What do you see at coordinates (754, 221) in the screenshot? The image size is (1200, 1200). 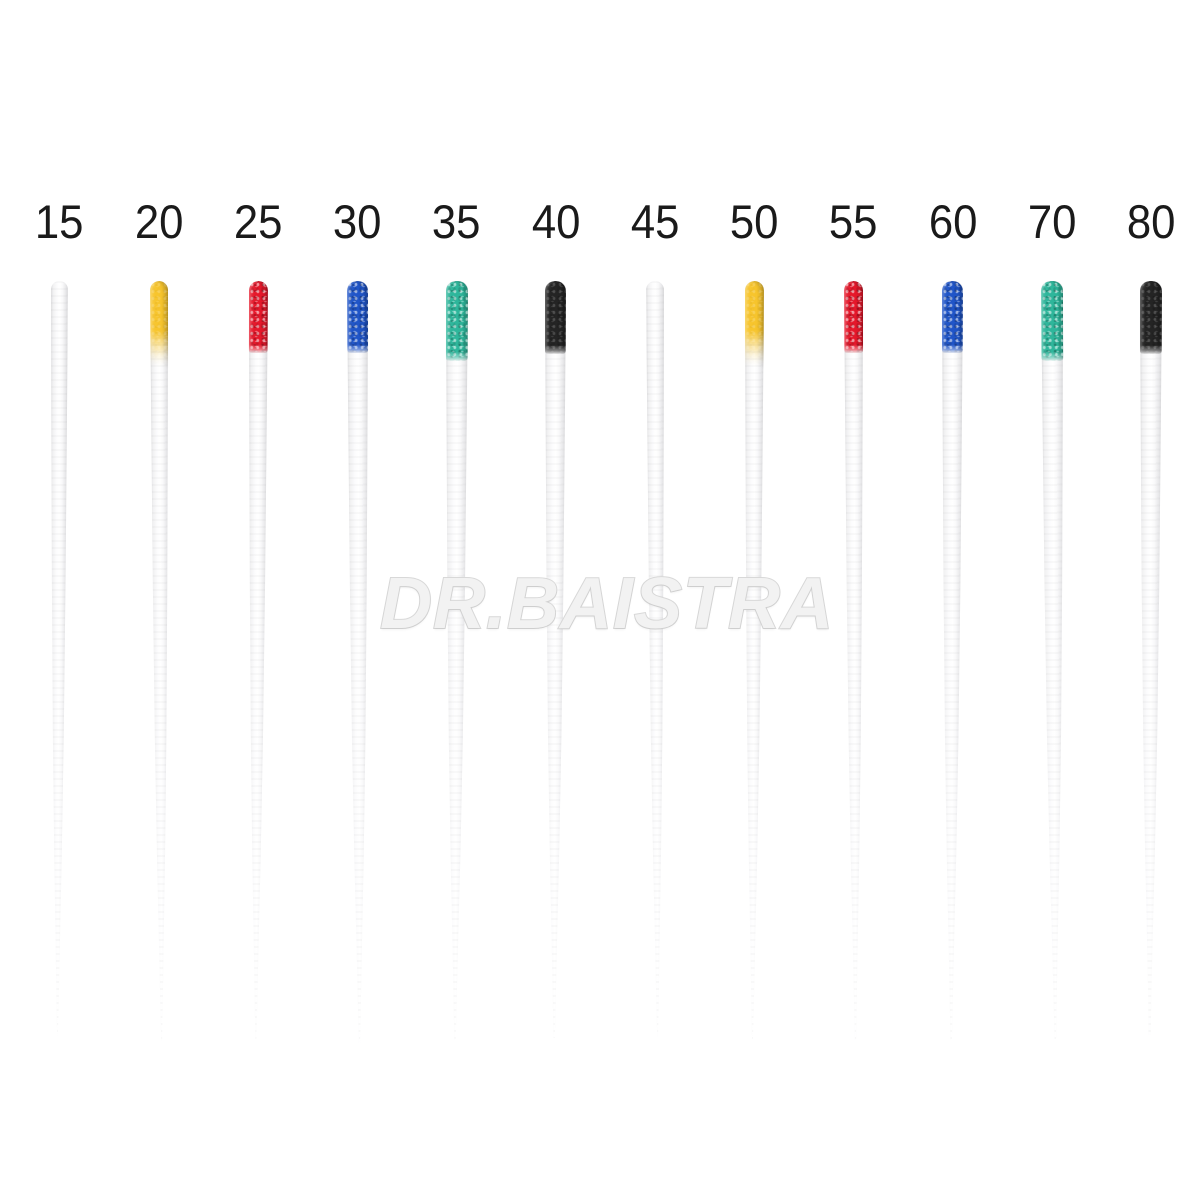 I see `size-label: 50` at bounding box center [754, 221].